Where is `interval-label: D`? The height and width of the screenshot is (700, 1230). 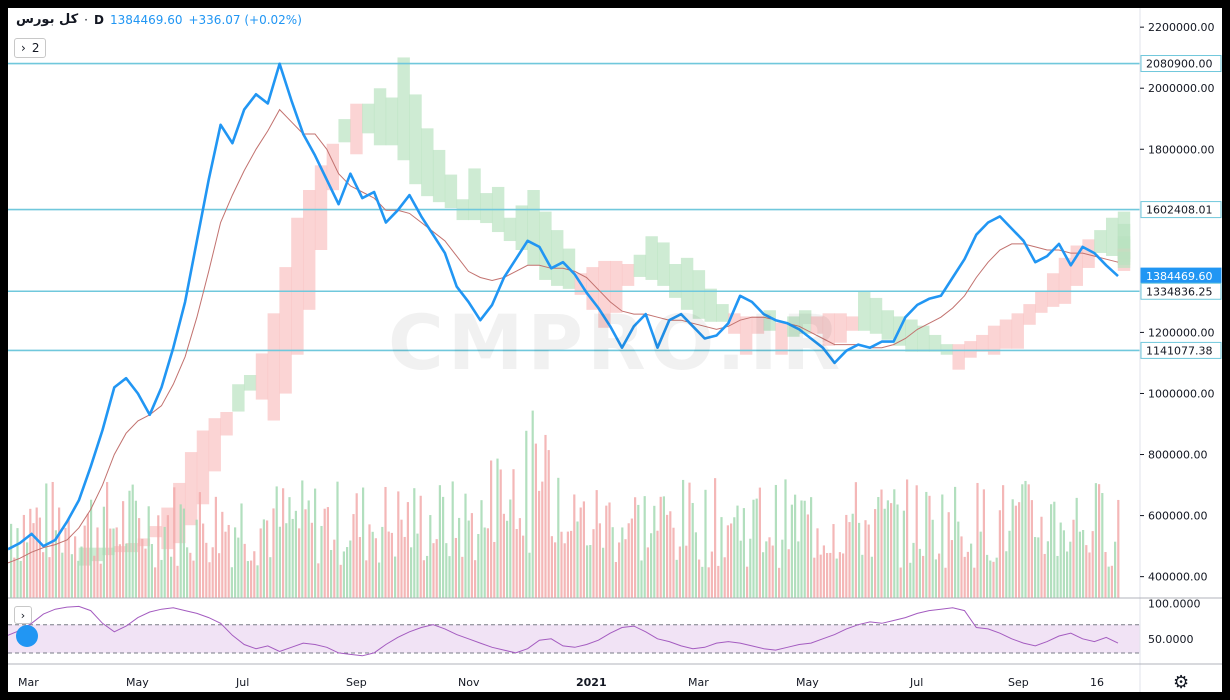 interval-label: D is located at coordinates (98, 19).